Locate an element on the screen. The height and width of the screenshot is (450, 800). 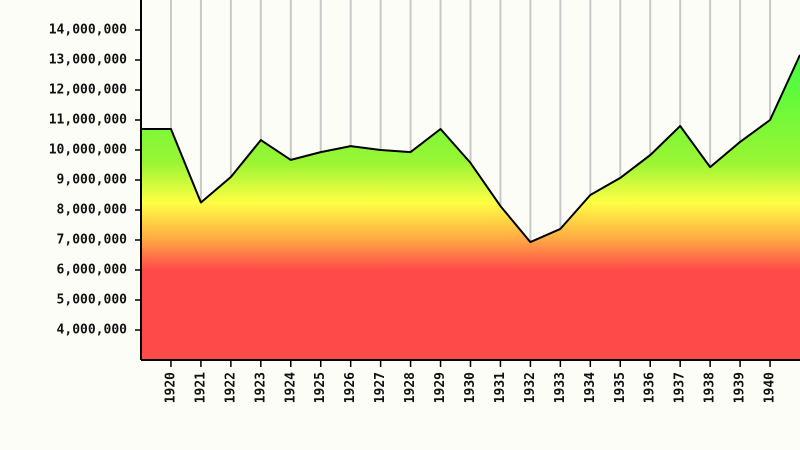
x-tick-label: 1925 is located at coordinates (320, 387).